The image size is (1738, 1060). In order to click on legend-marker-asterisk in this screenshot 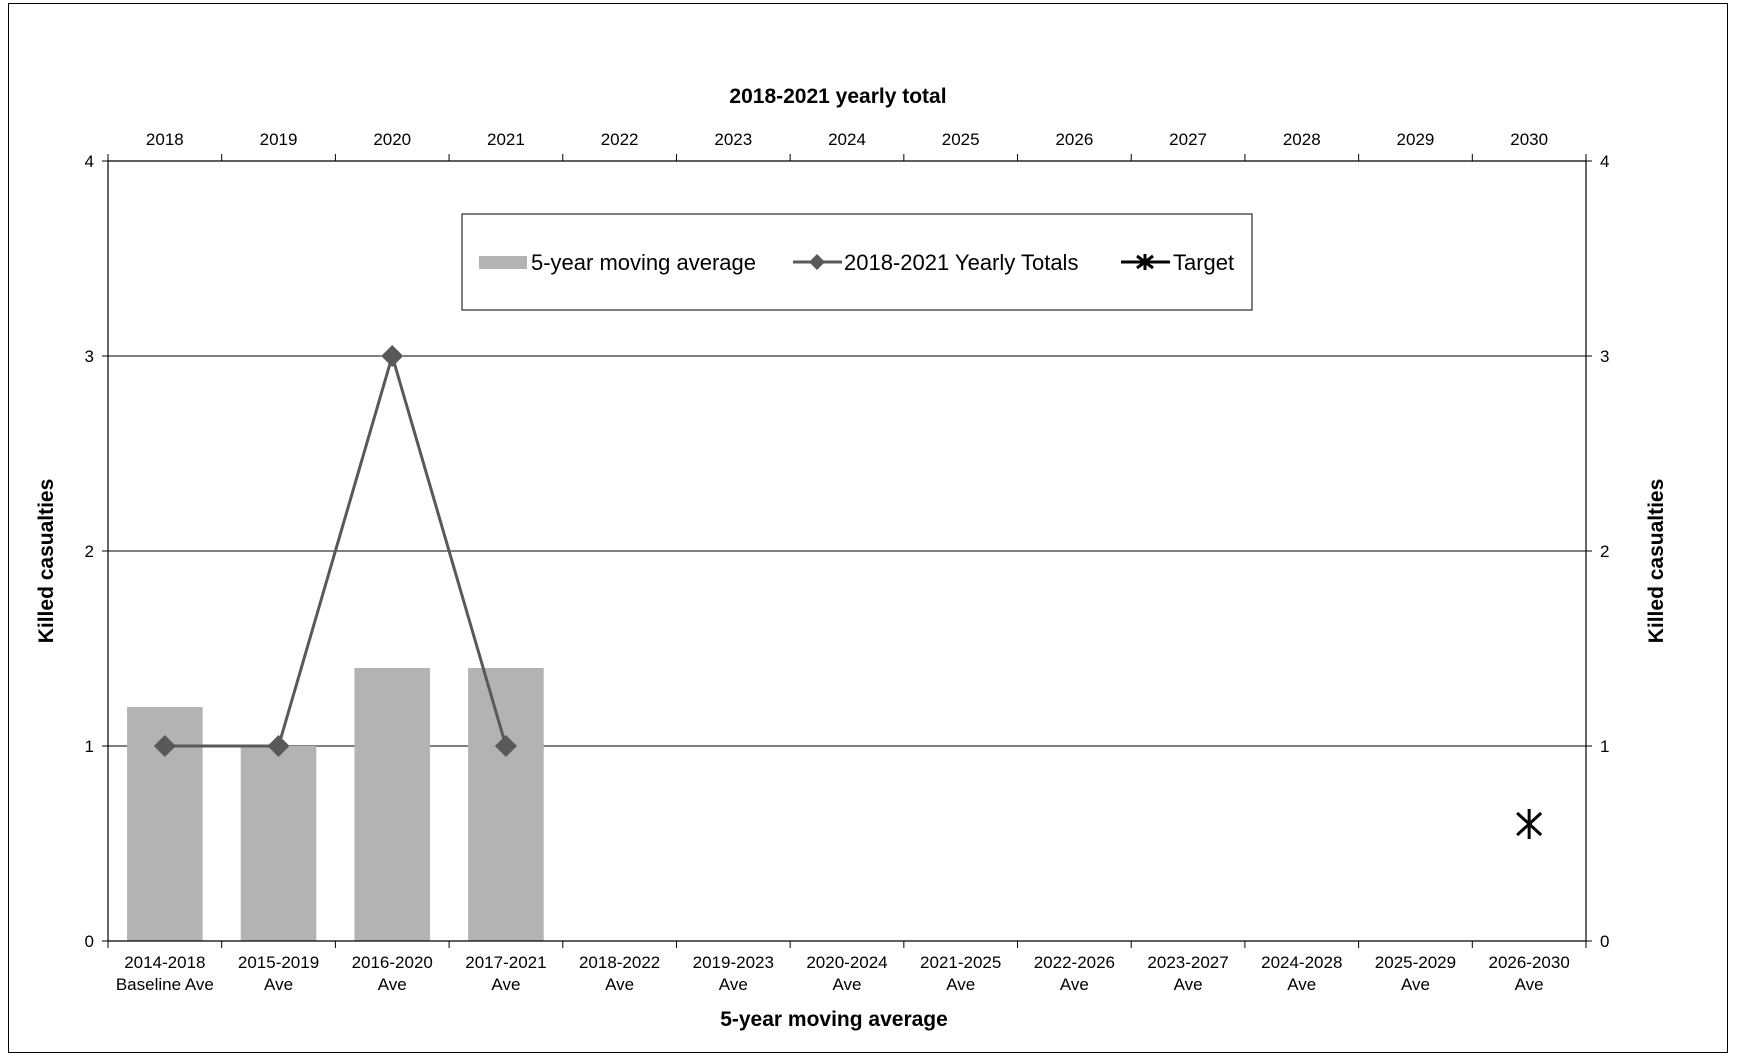, I will do `click(1145, 262)`.